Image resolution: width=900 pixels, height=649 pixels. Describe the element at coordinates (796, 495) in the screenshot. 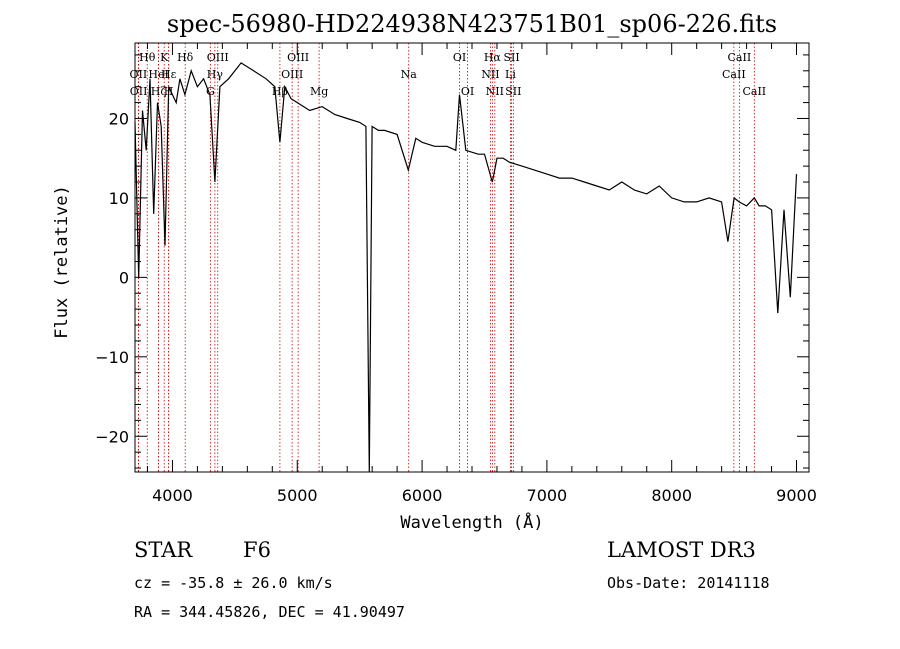

I see `x-tick-label-5: 9000` at that location.